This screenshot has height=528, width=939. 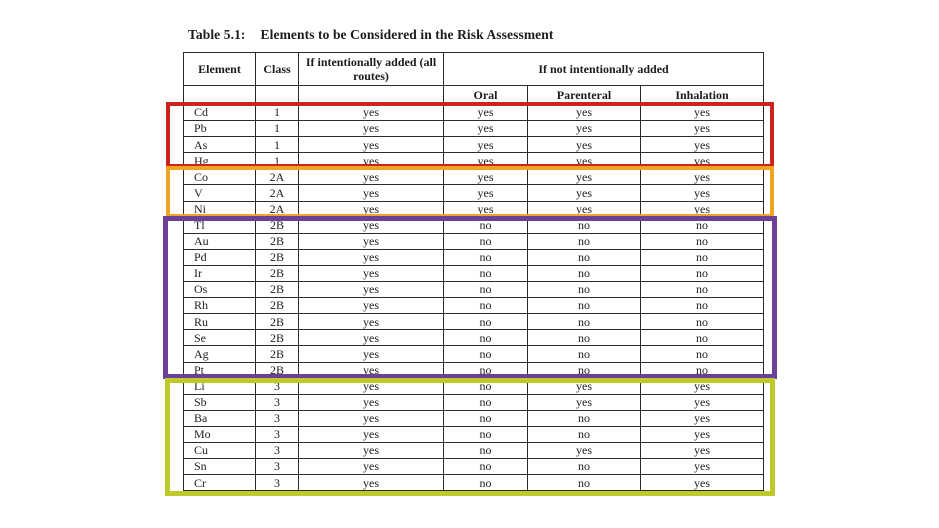 I want to click on cell-element: Os, so click(x=219, y=290).